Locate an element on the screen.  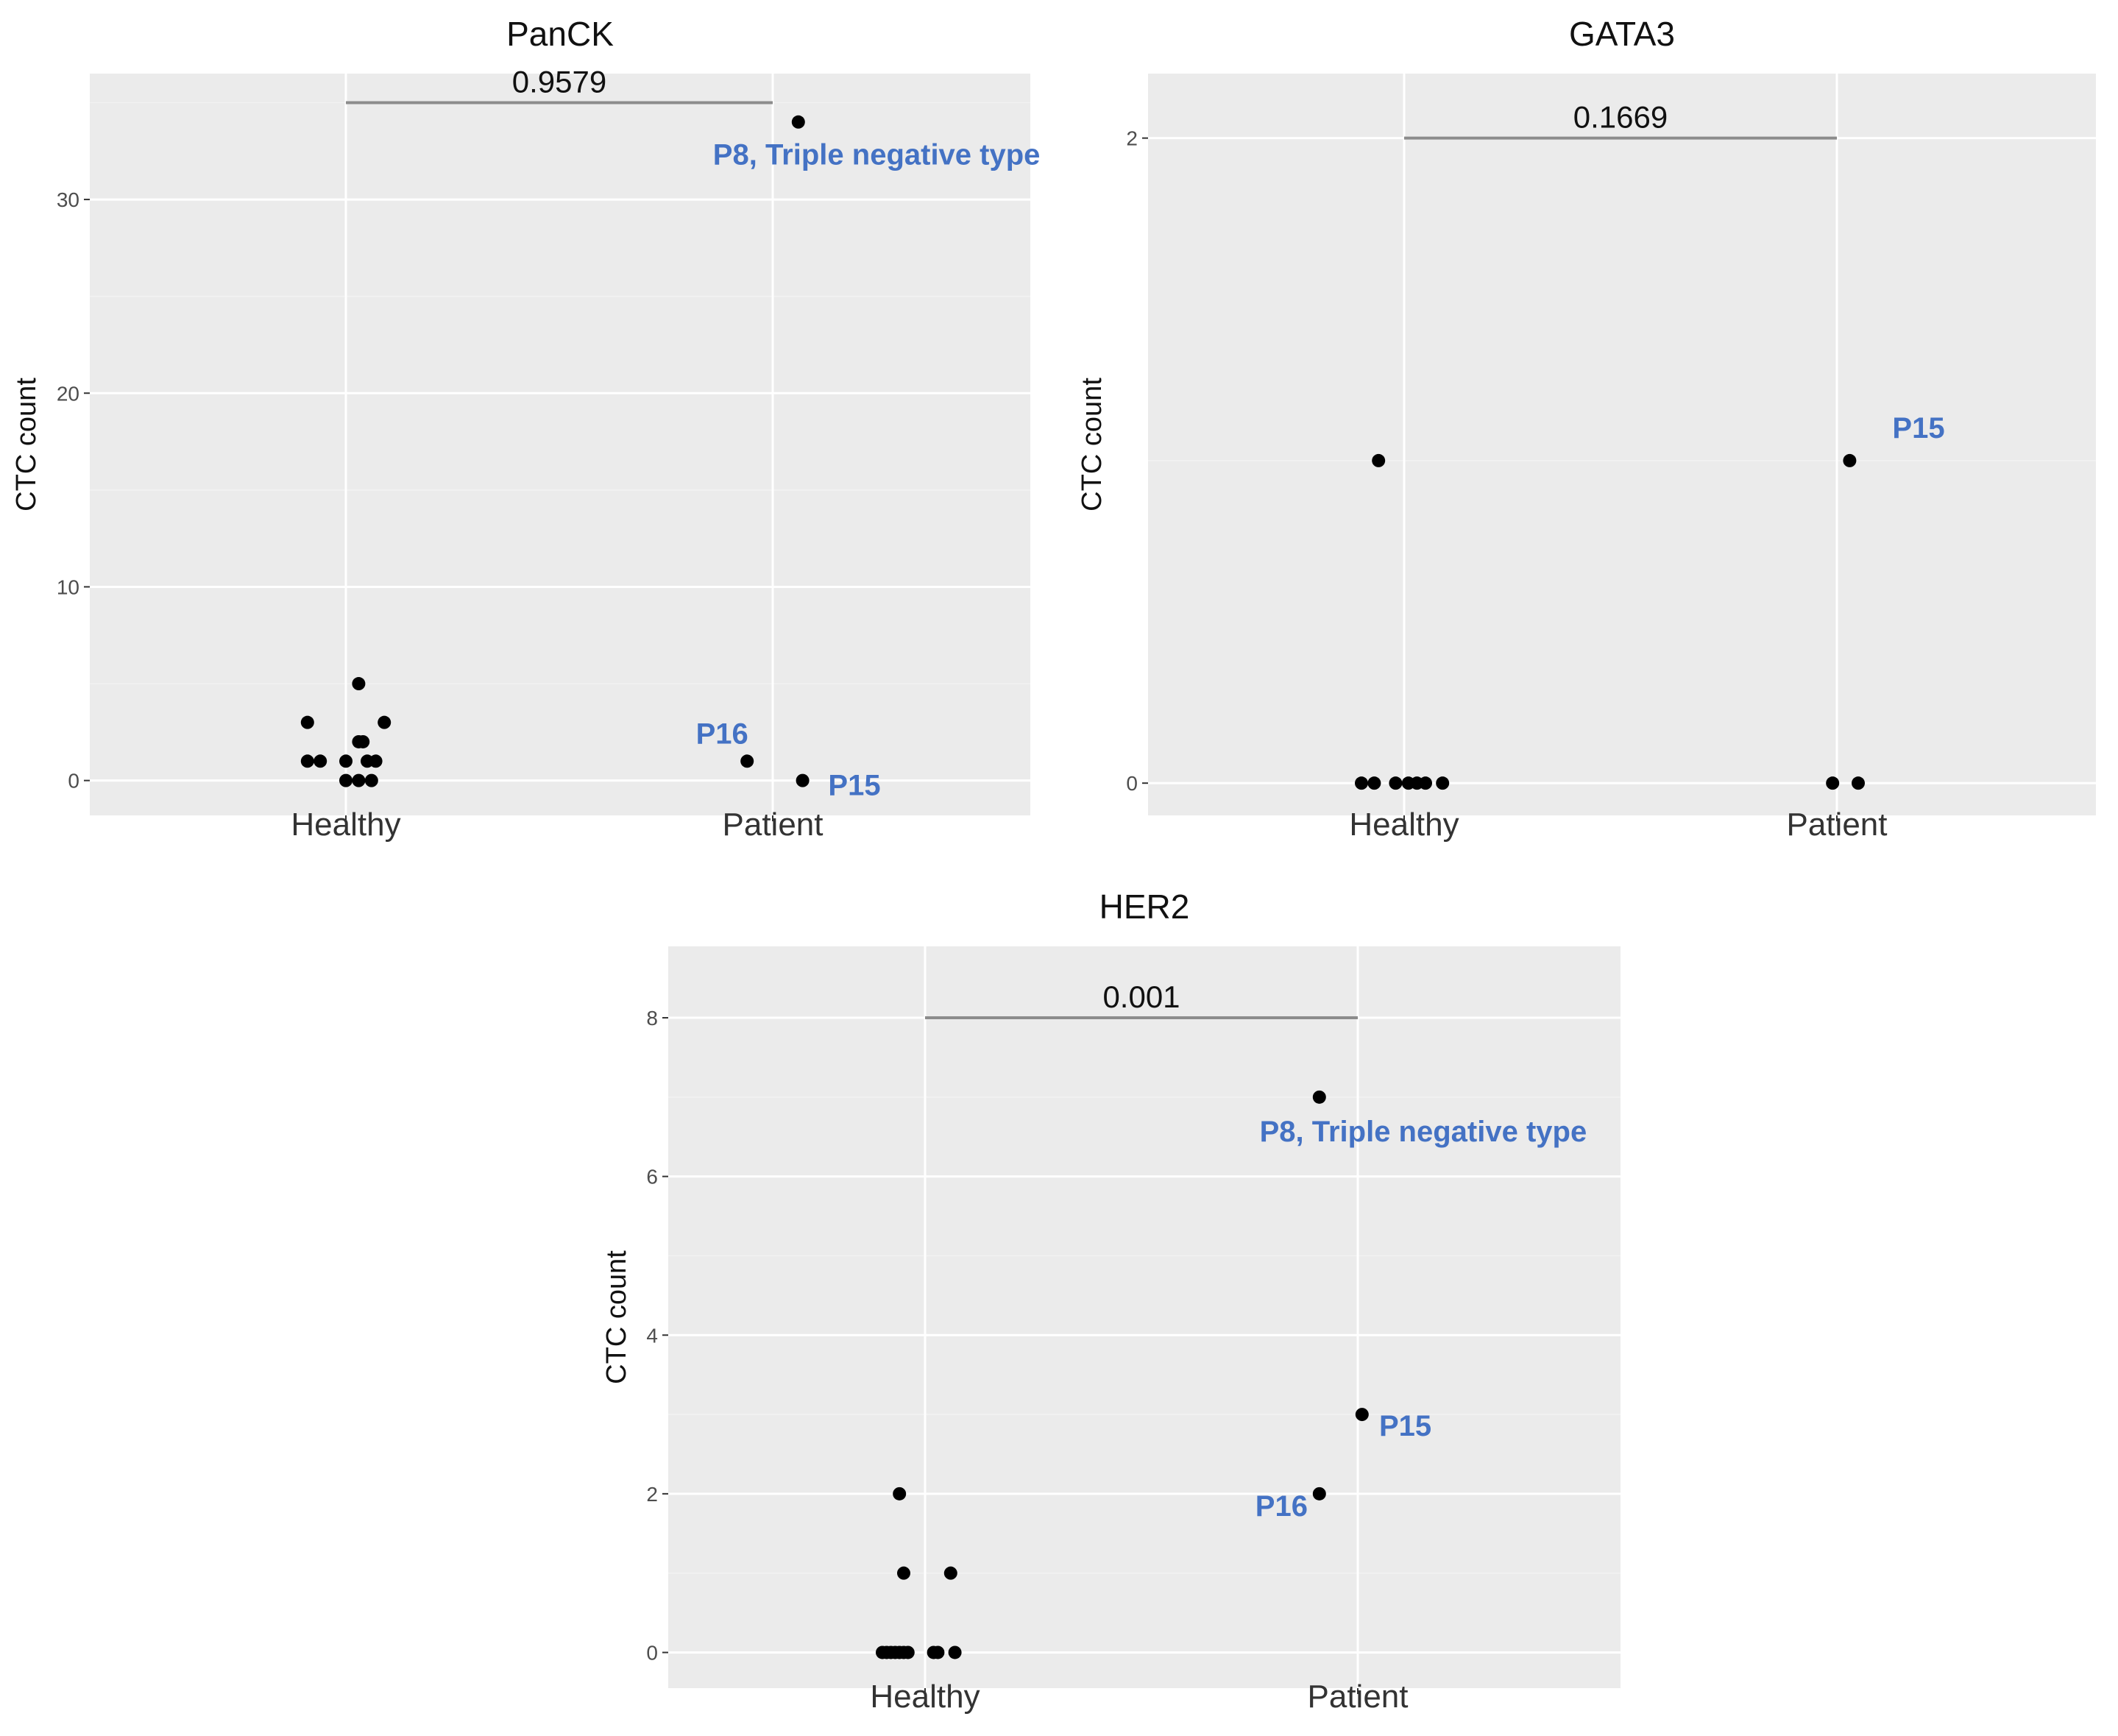
chart-title: PanCK is located at coordinates (560, 34).